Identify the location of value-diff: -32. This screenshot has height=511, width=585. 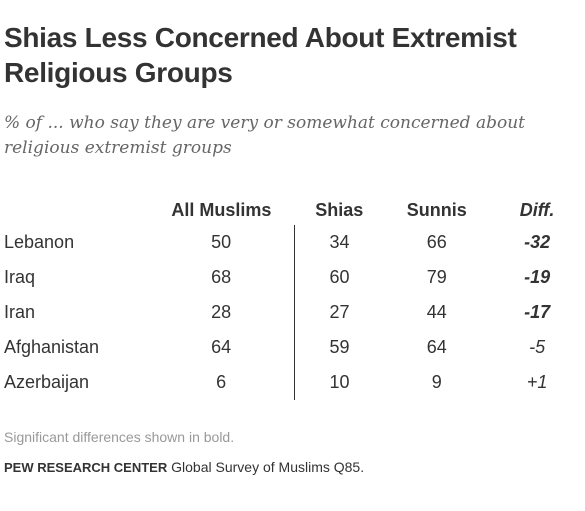
(537, 242).